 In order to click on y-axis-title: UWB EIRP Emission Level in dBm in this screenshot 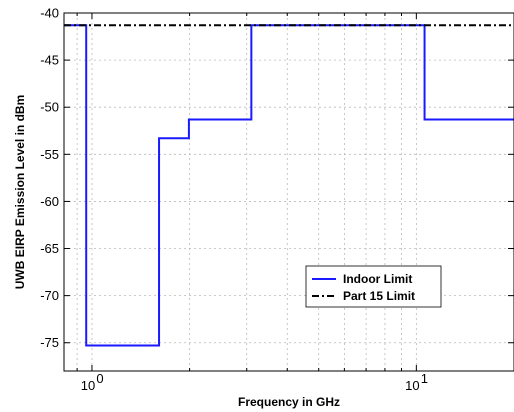, I will do `click(20, 192)`.